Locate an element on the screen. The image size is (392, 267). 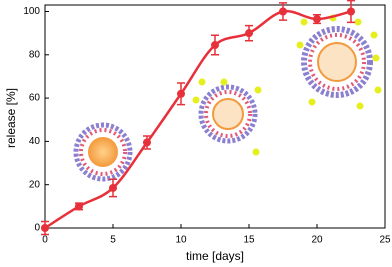
y-axis-title: release [%] is located at coordinates (11, 118).